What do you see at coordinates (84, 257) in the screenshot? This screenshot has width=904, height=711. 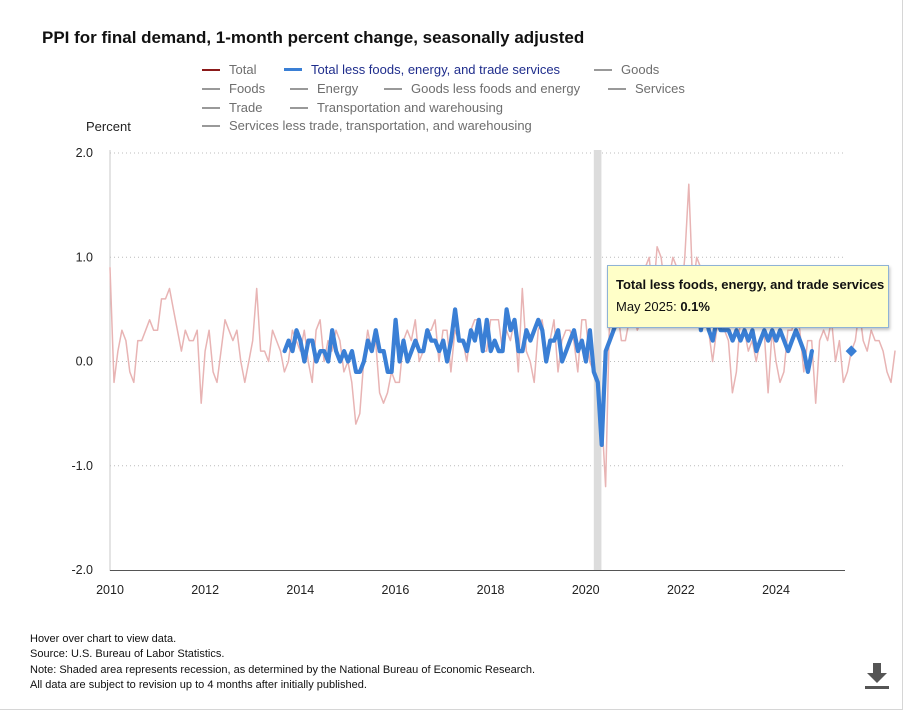 I see `y-tick-label: 1.0` at bounding box center [84, 257].